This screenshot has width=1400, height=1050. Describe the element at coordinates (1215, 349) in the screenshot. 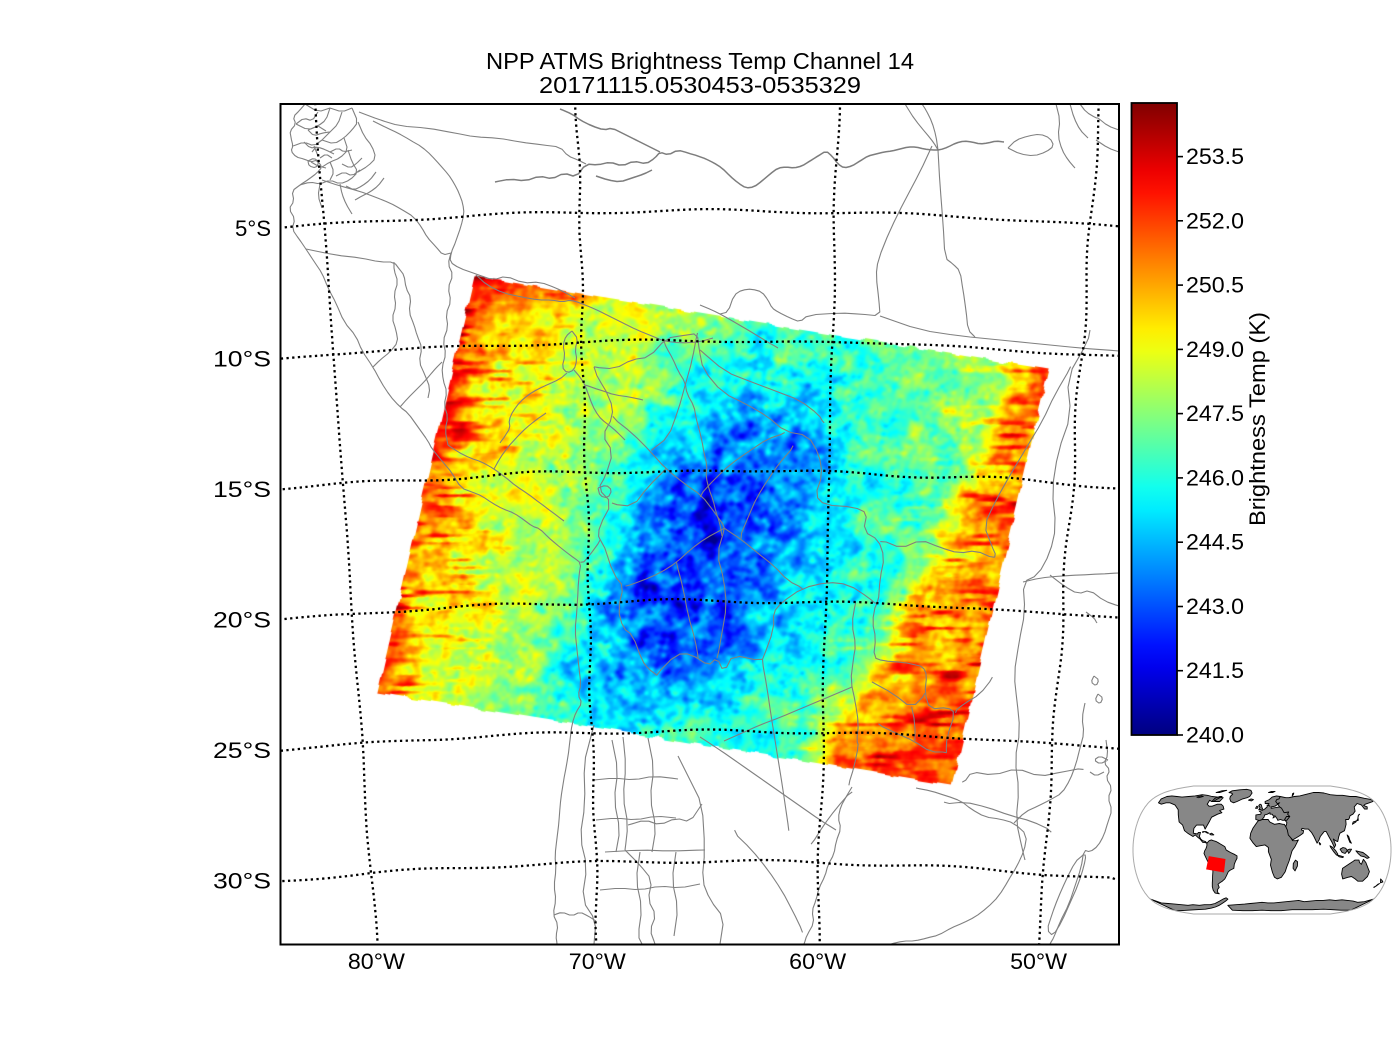

I see `svg-text: 249.0` at that location.